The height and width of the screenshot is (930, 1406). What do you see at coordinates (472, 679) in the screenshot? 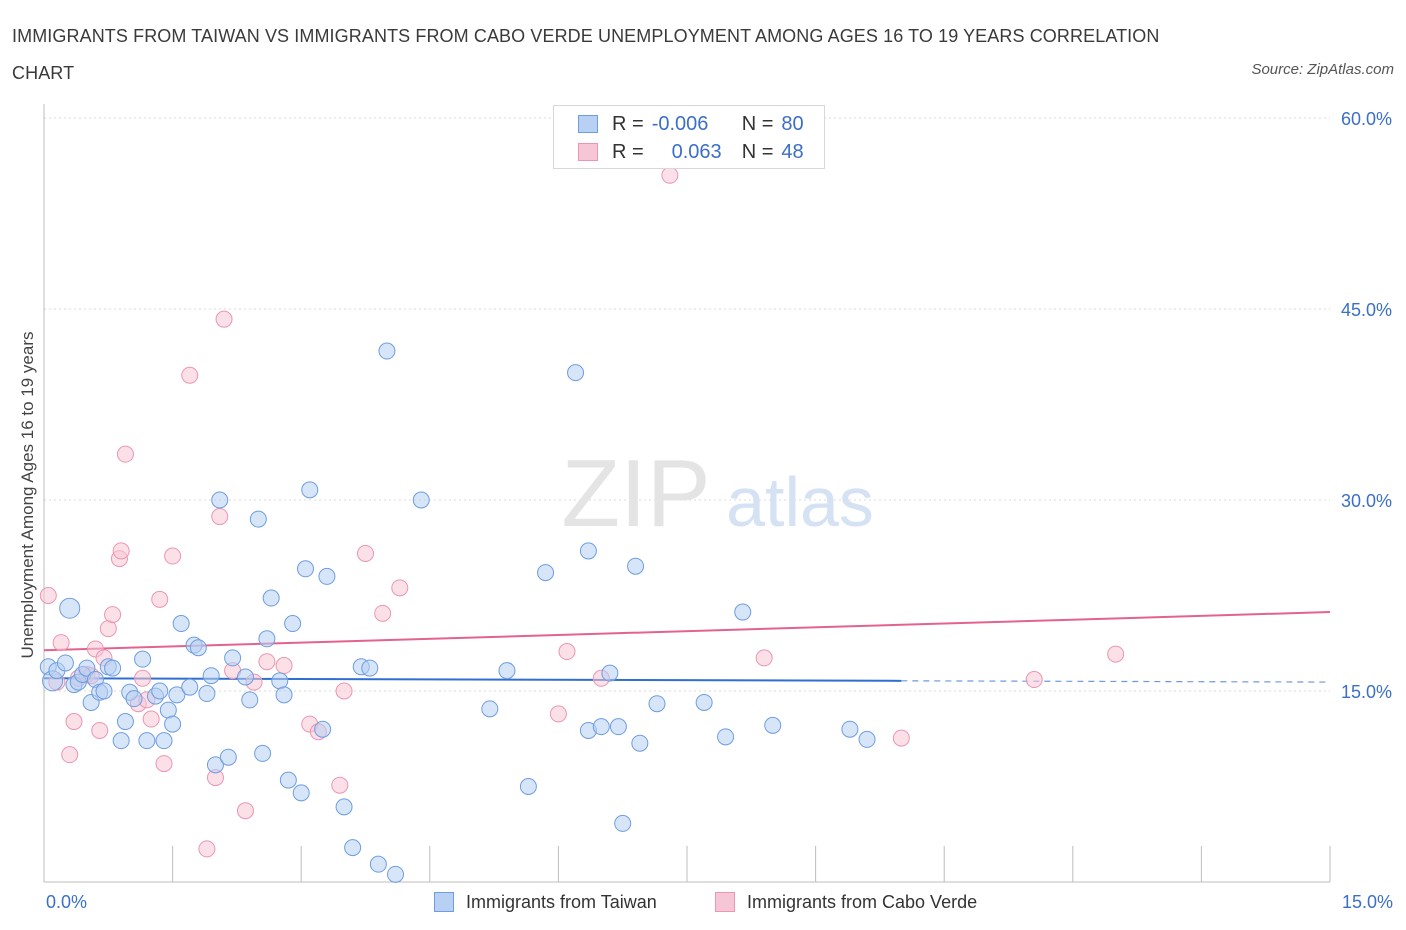
I see `taiwan-trend-line` at bounding box center [472, 679].